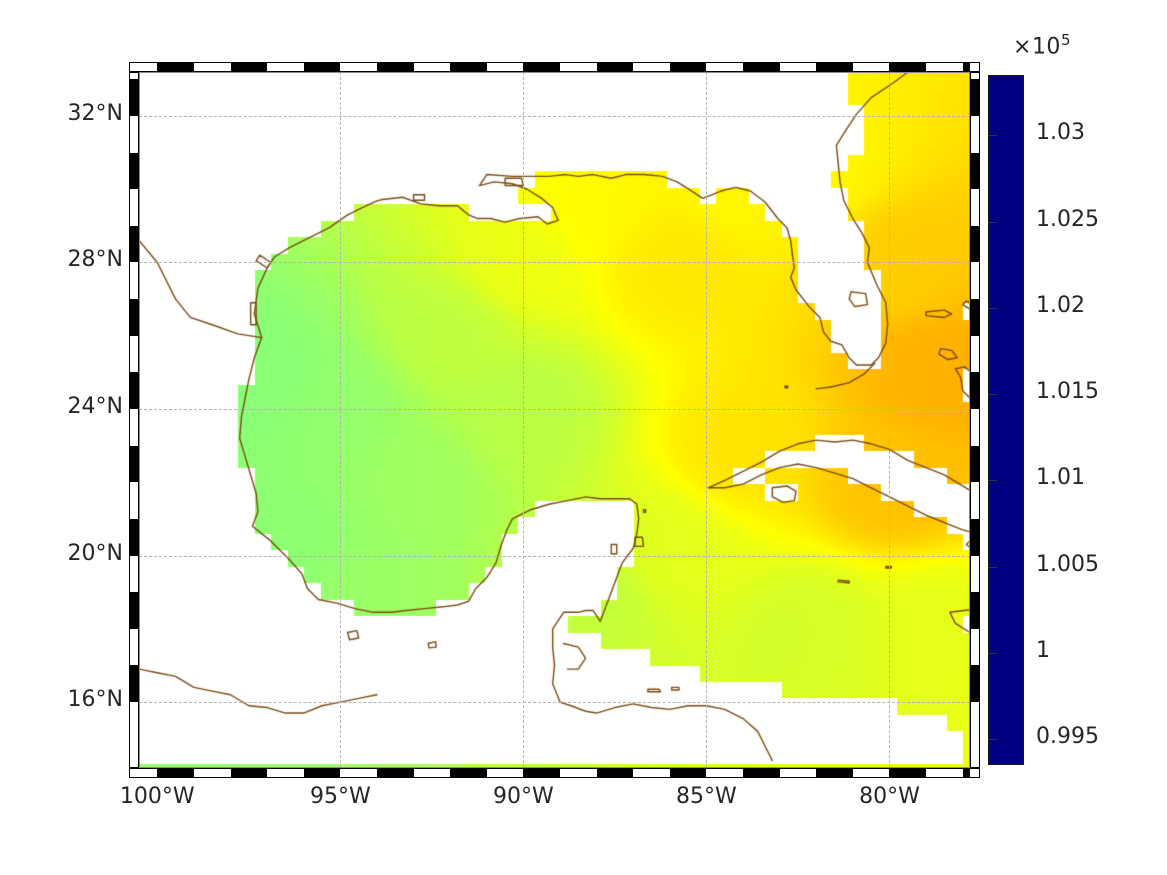 The height and width of the screenshot is (875, 1167). I want to click on colorbar-tick-label-0-995: 0.995, so click(1067, 737).